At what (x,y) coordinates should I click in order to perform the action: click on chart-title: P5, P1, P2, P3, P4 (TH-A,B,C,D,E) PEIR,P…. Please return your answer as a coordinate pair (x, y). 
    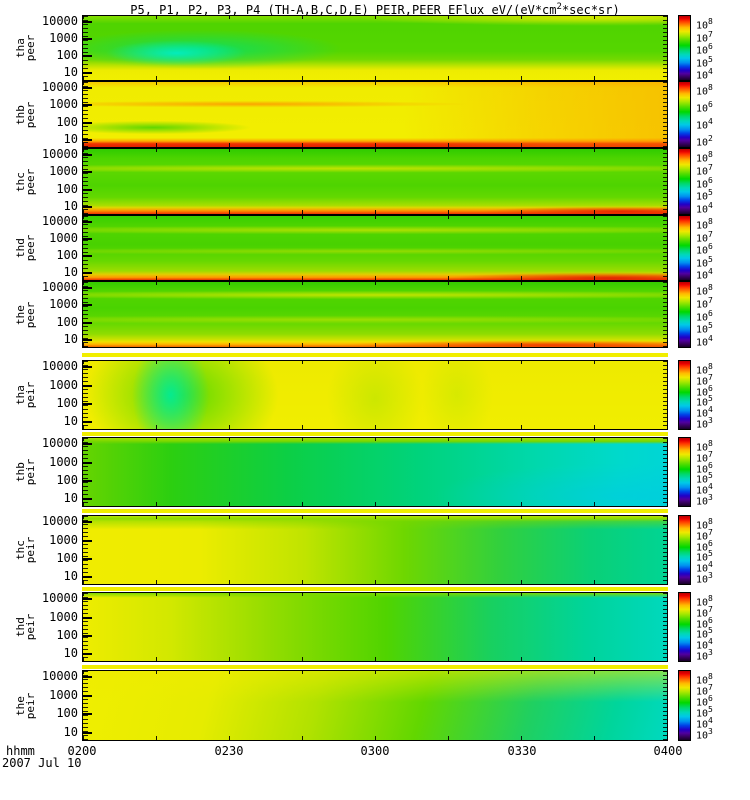
    Looking at the image, I should click on (375, 9).